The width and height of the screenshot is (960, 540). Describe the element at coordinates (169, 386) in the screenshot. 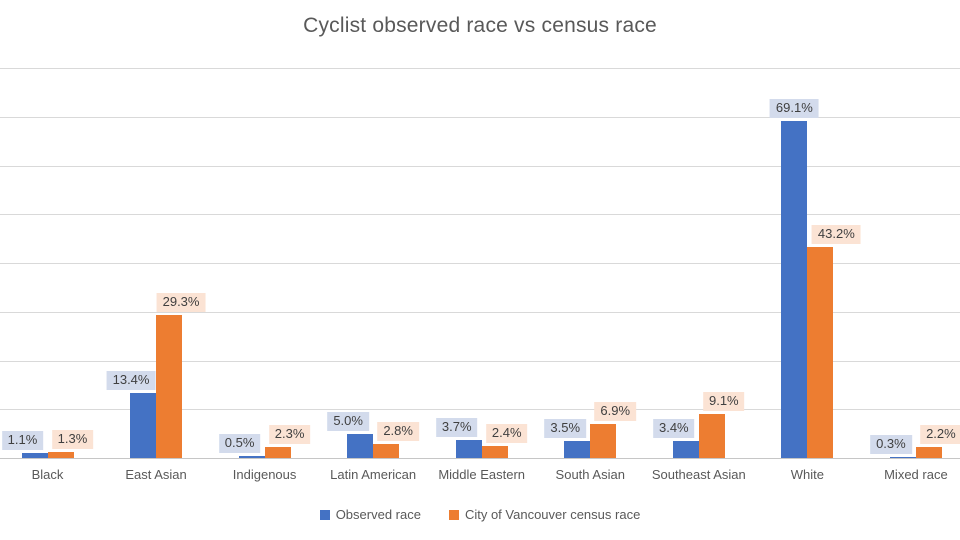

I see `bar-city-of-vancouver-census-race-east-asian` at that location.